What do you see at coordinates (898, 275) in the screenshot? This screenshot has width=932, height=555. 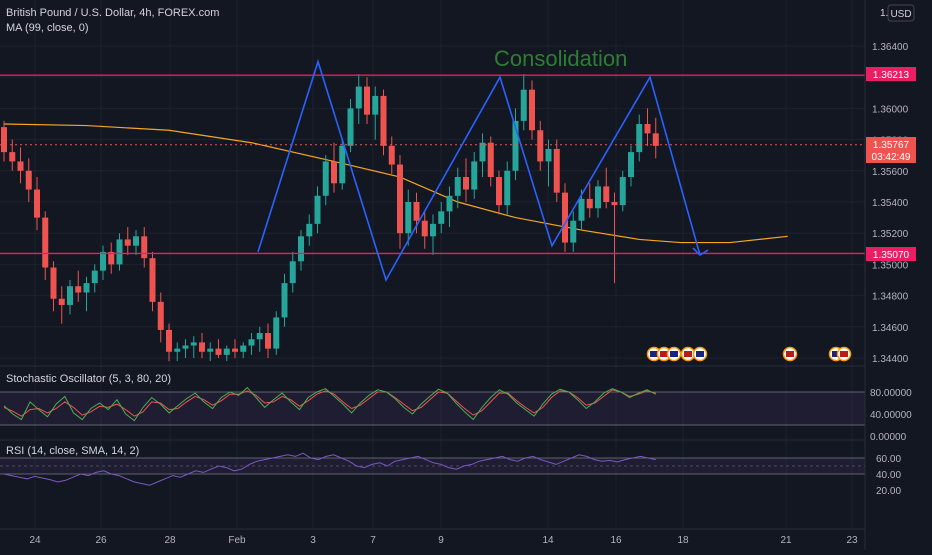 I see `price-axis-background` at bounding box center [898, 275].